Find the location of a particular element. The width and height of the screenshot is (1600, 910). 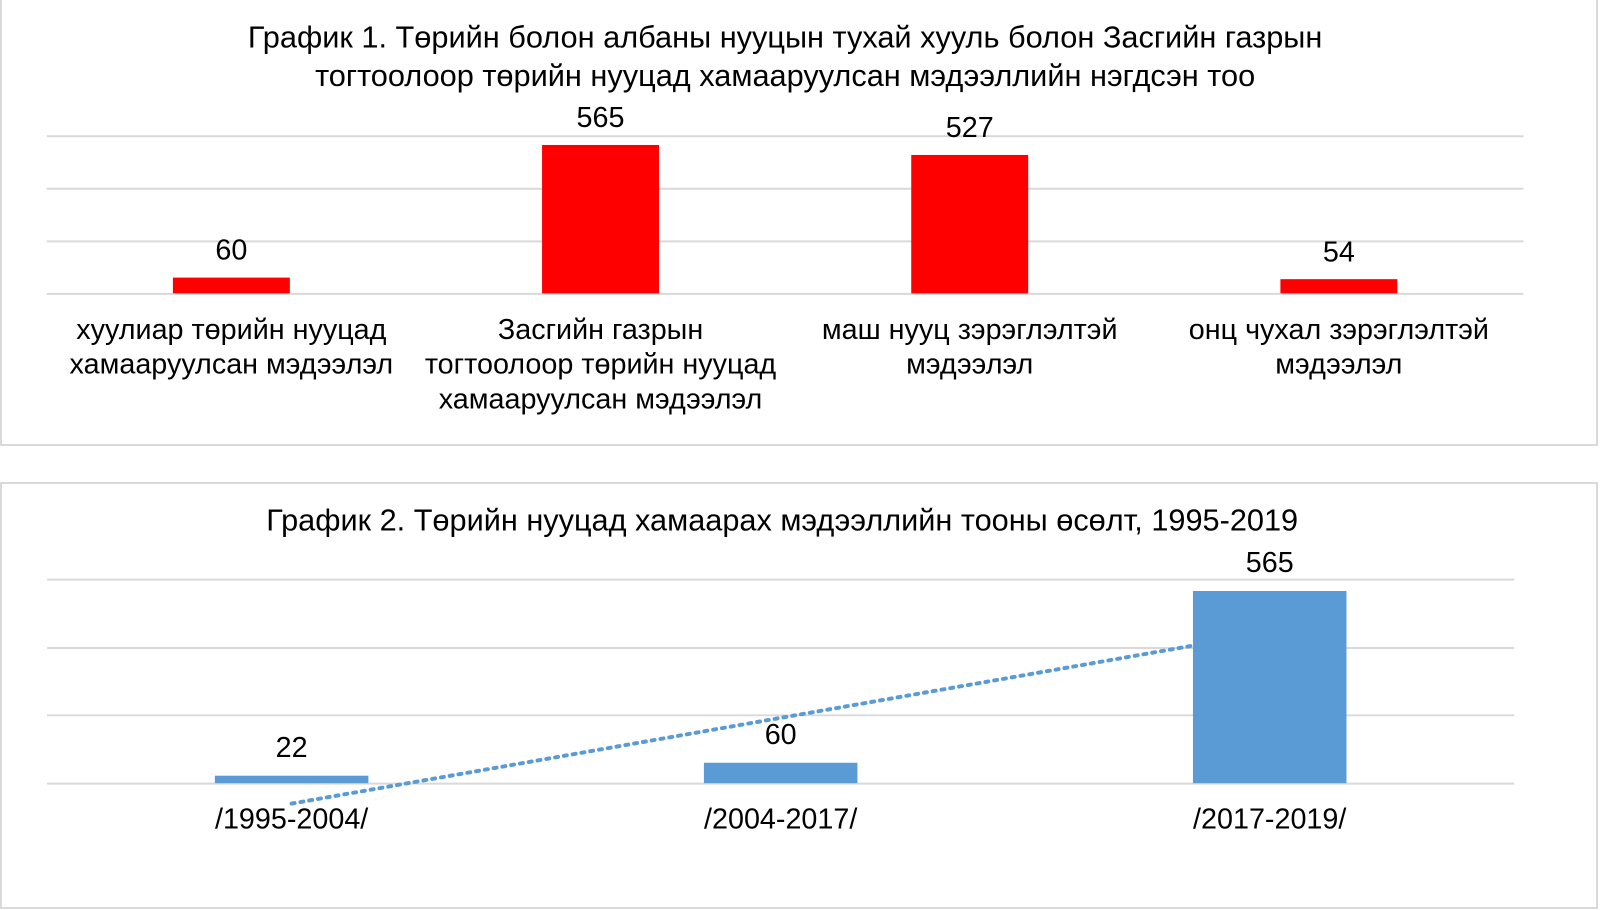

chart-1-data-labels: 60 565 527 54 is located at coordinates (785, 185).